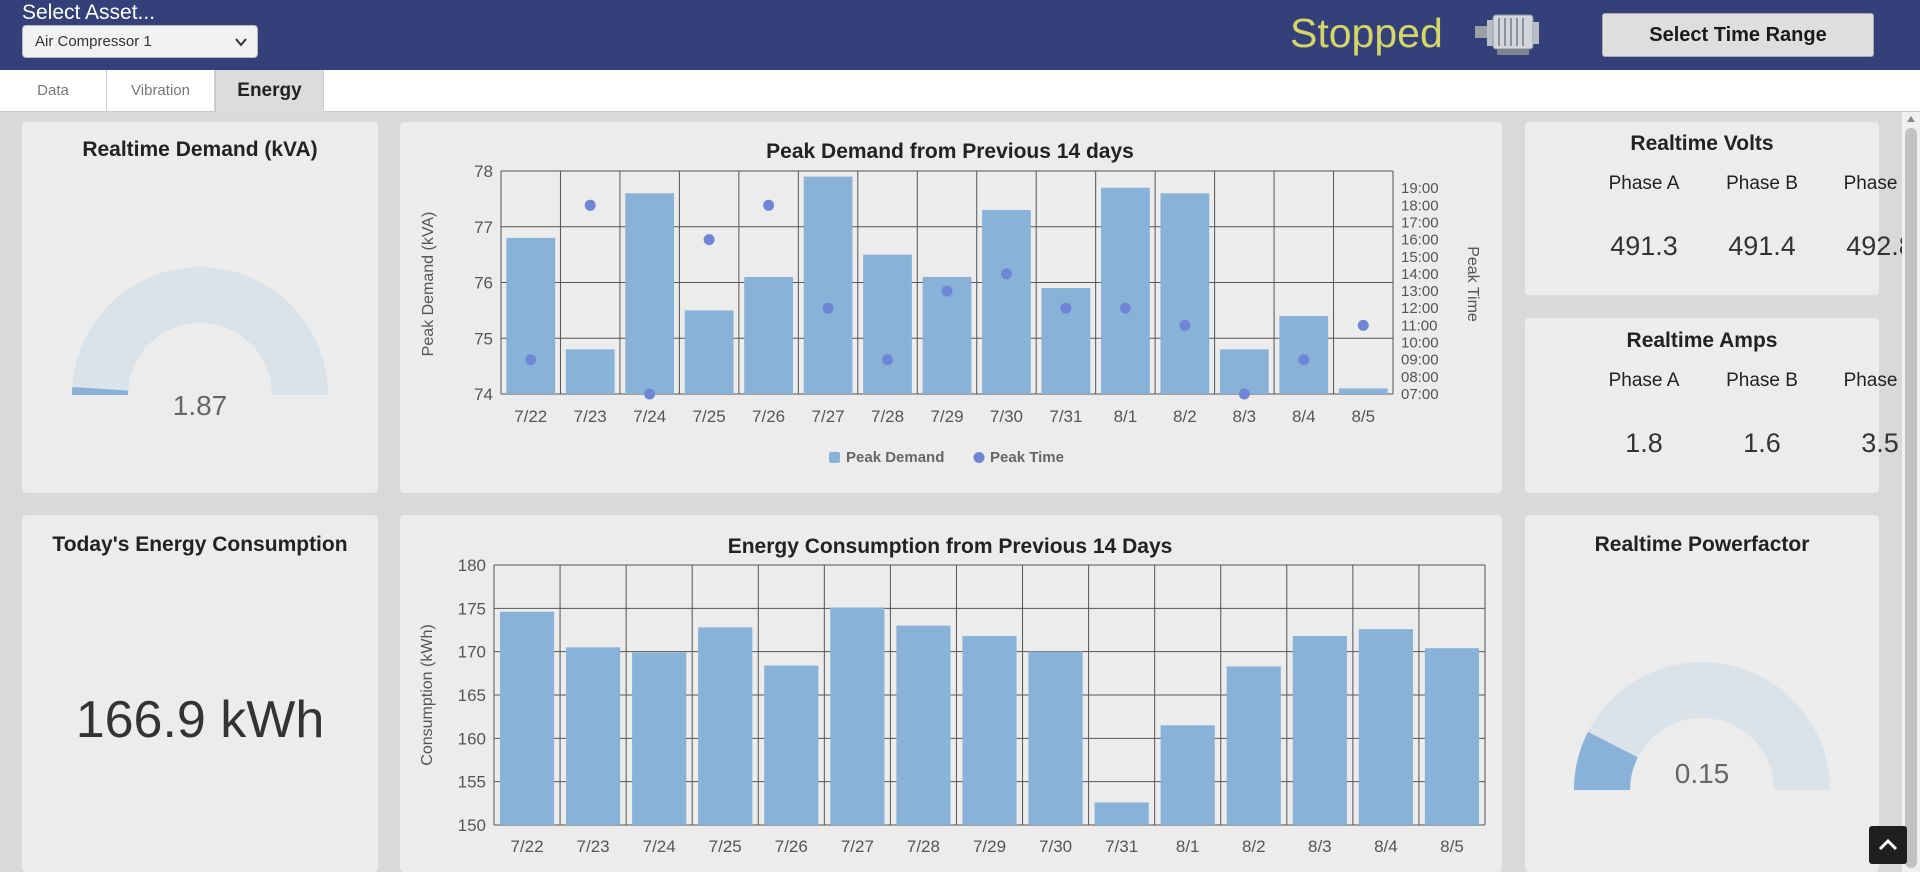  What do you see at coordinates (895, 457) in the screenshot?
I see `legend-label-peak-demand: Peak Demand` at bounding box center [895, 457].